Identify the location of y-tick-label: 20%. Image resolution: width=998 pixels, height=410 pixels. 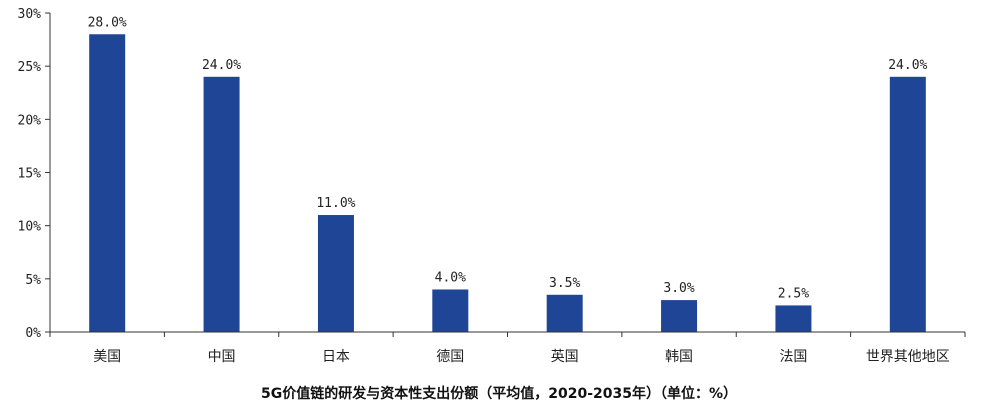
(30, 120).